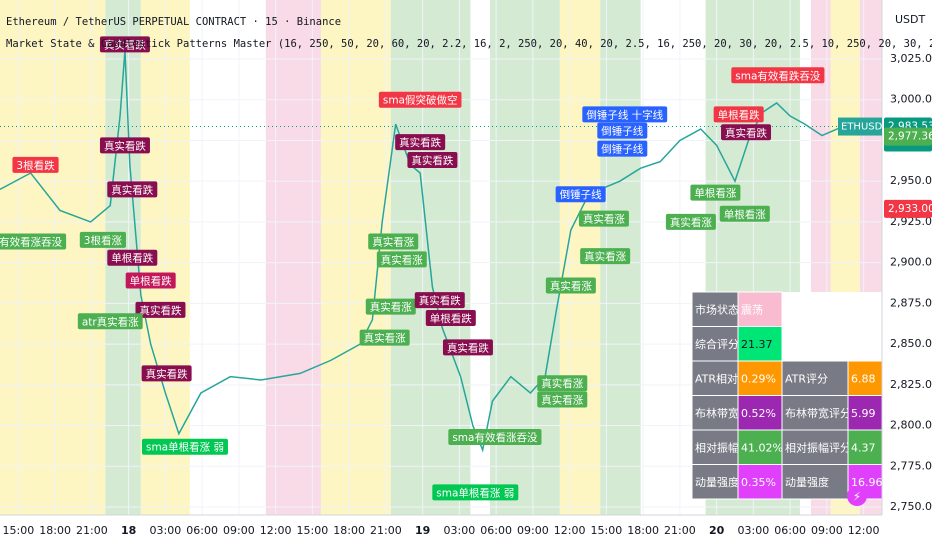  What do you see at coordinates (911, 180) in the screenshot?
I see `y-tick-label: 2,950.00` at bounding box center [911, 180].